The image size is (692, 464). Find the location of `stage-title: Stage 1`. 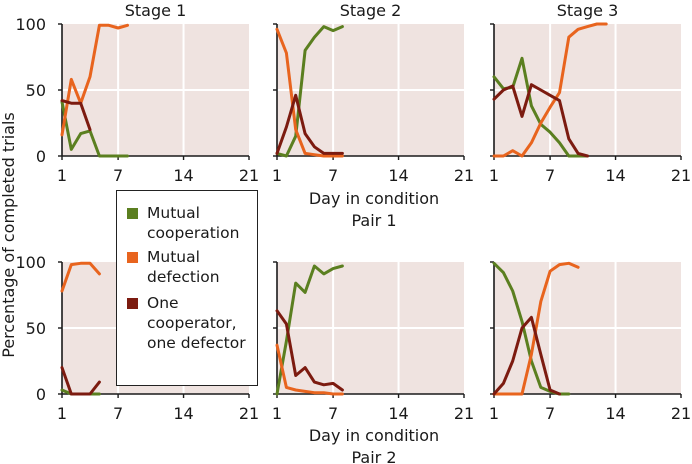

stage-title: Stage 1 is located at coordinates (156, 10).